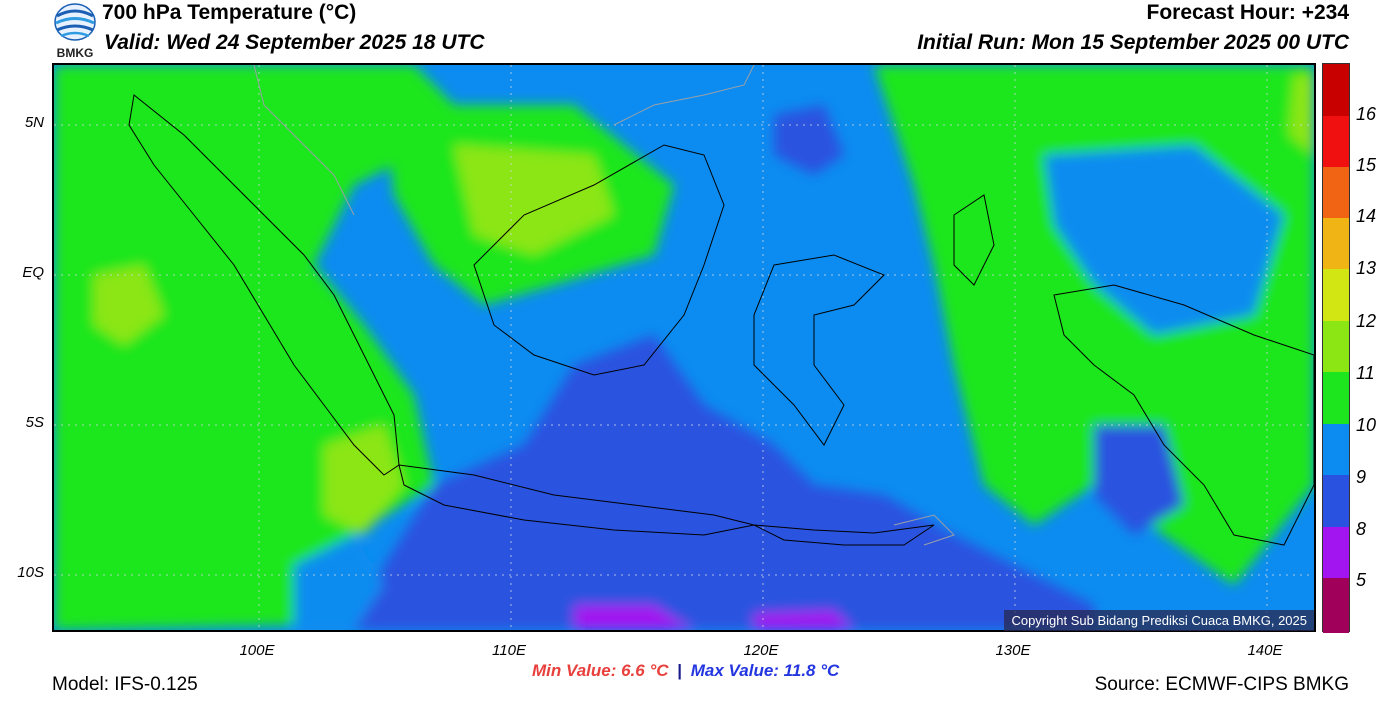  Describe the element at coordinates (1248, 12) in the screenshot. I see `forecast-hour: Forecast Hour: +234` at that location.